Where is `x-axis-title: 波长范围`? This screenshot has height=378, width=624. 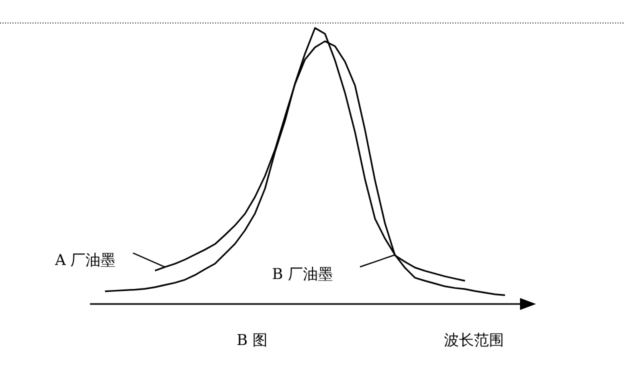 x-axis-title: 波长范围 is located at coordinates (474, 340).